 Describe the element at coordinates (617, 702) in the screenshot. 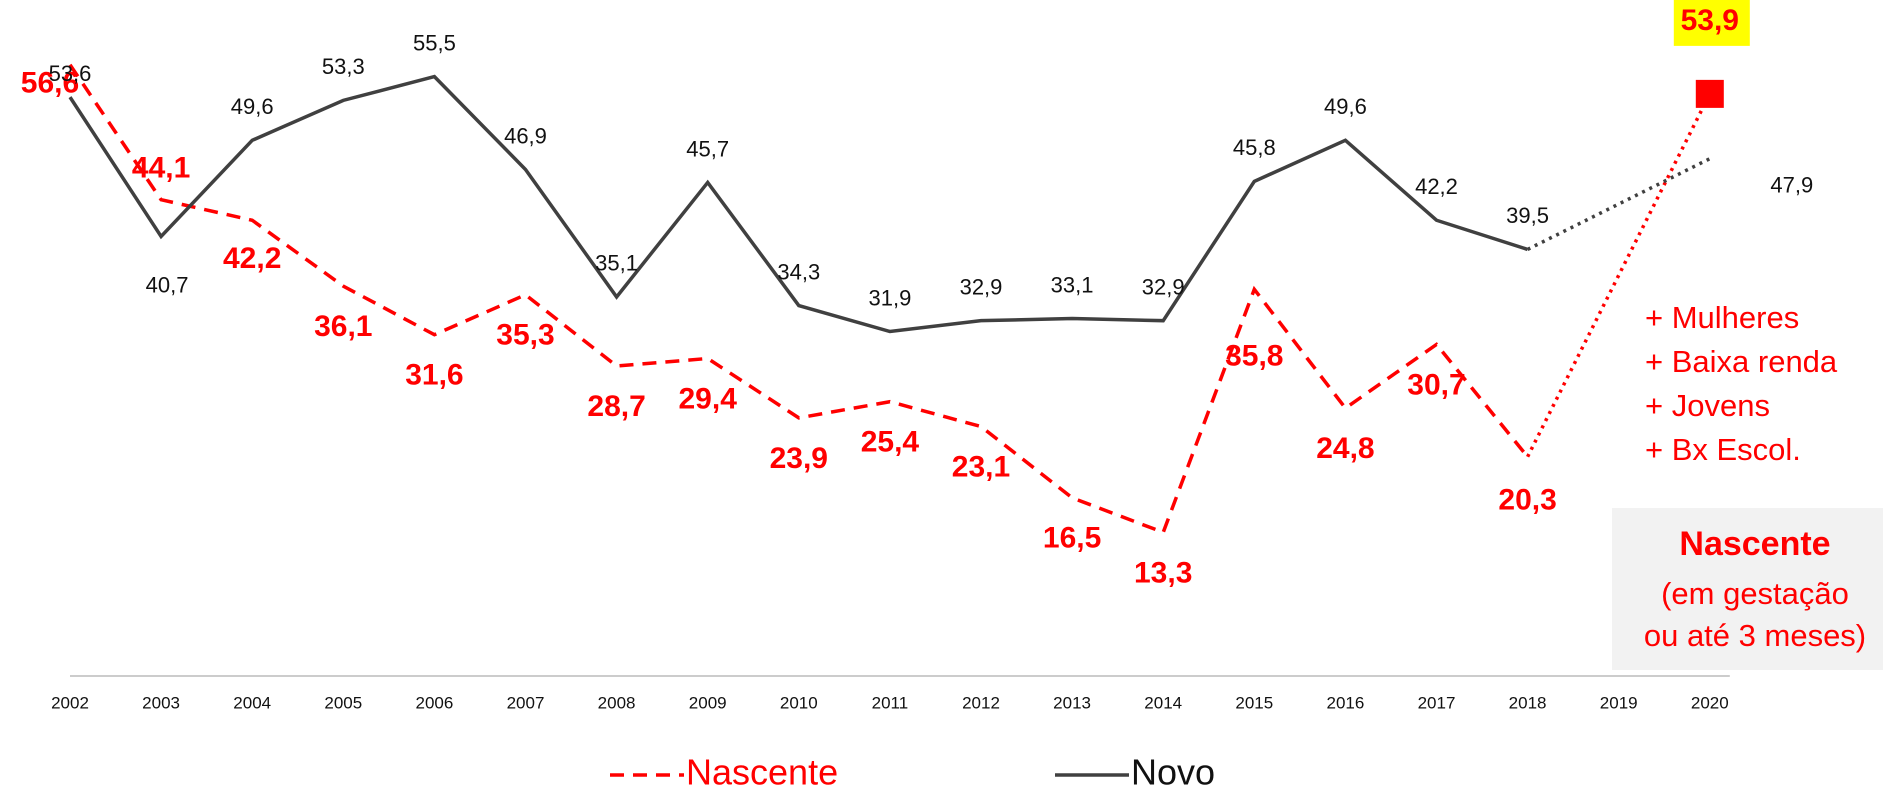

I see `x-tick-label: 2008` at that location.